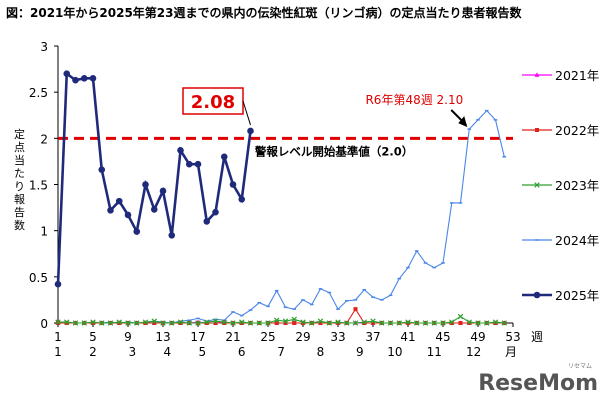  I want to click on month-label: 6, so click(242, 352).